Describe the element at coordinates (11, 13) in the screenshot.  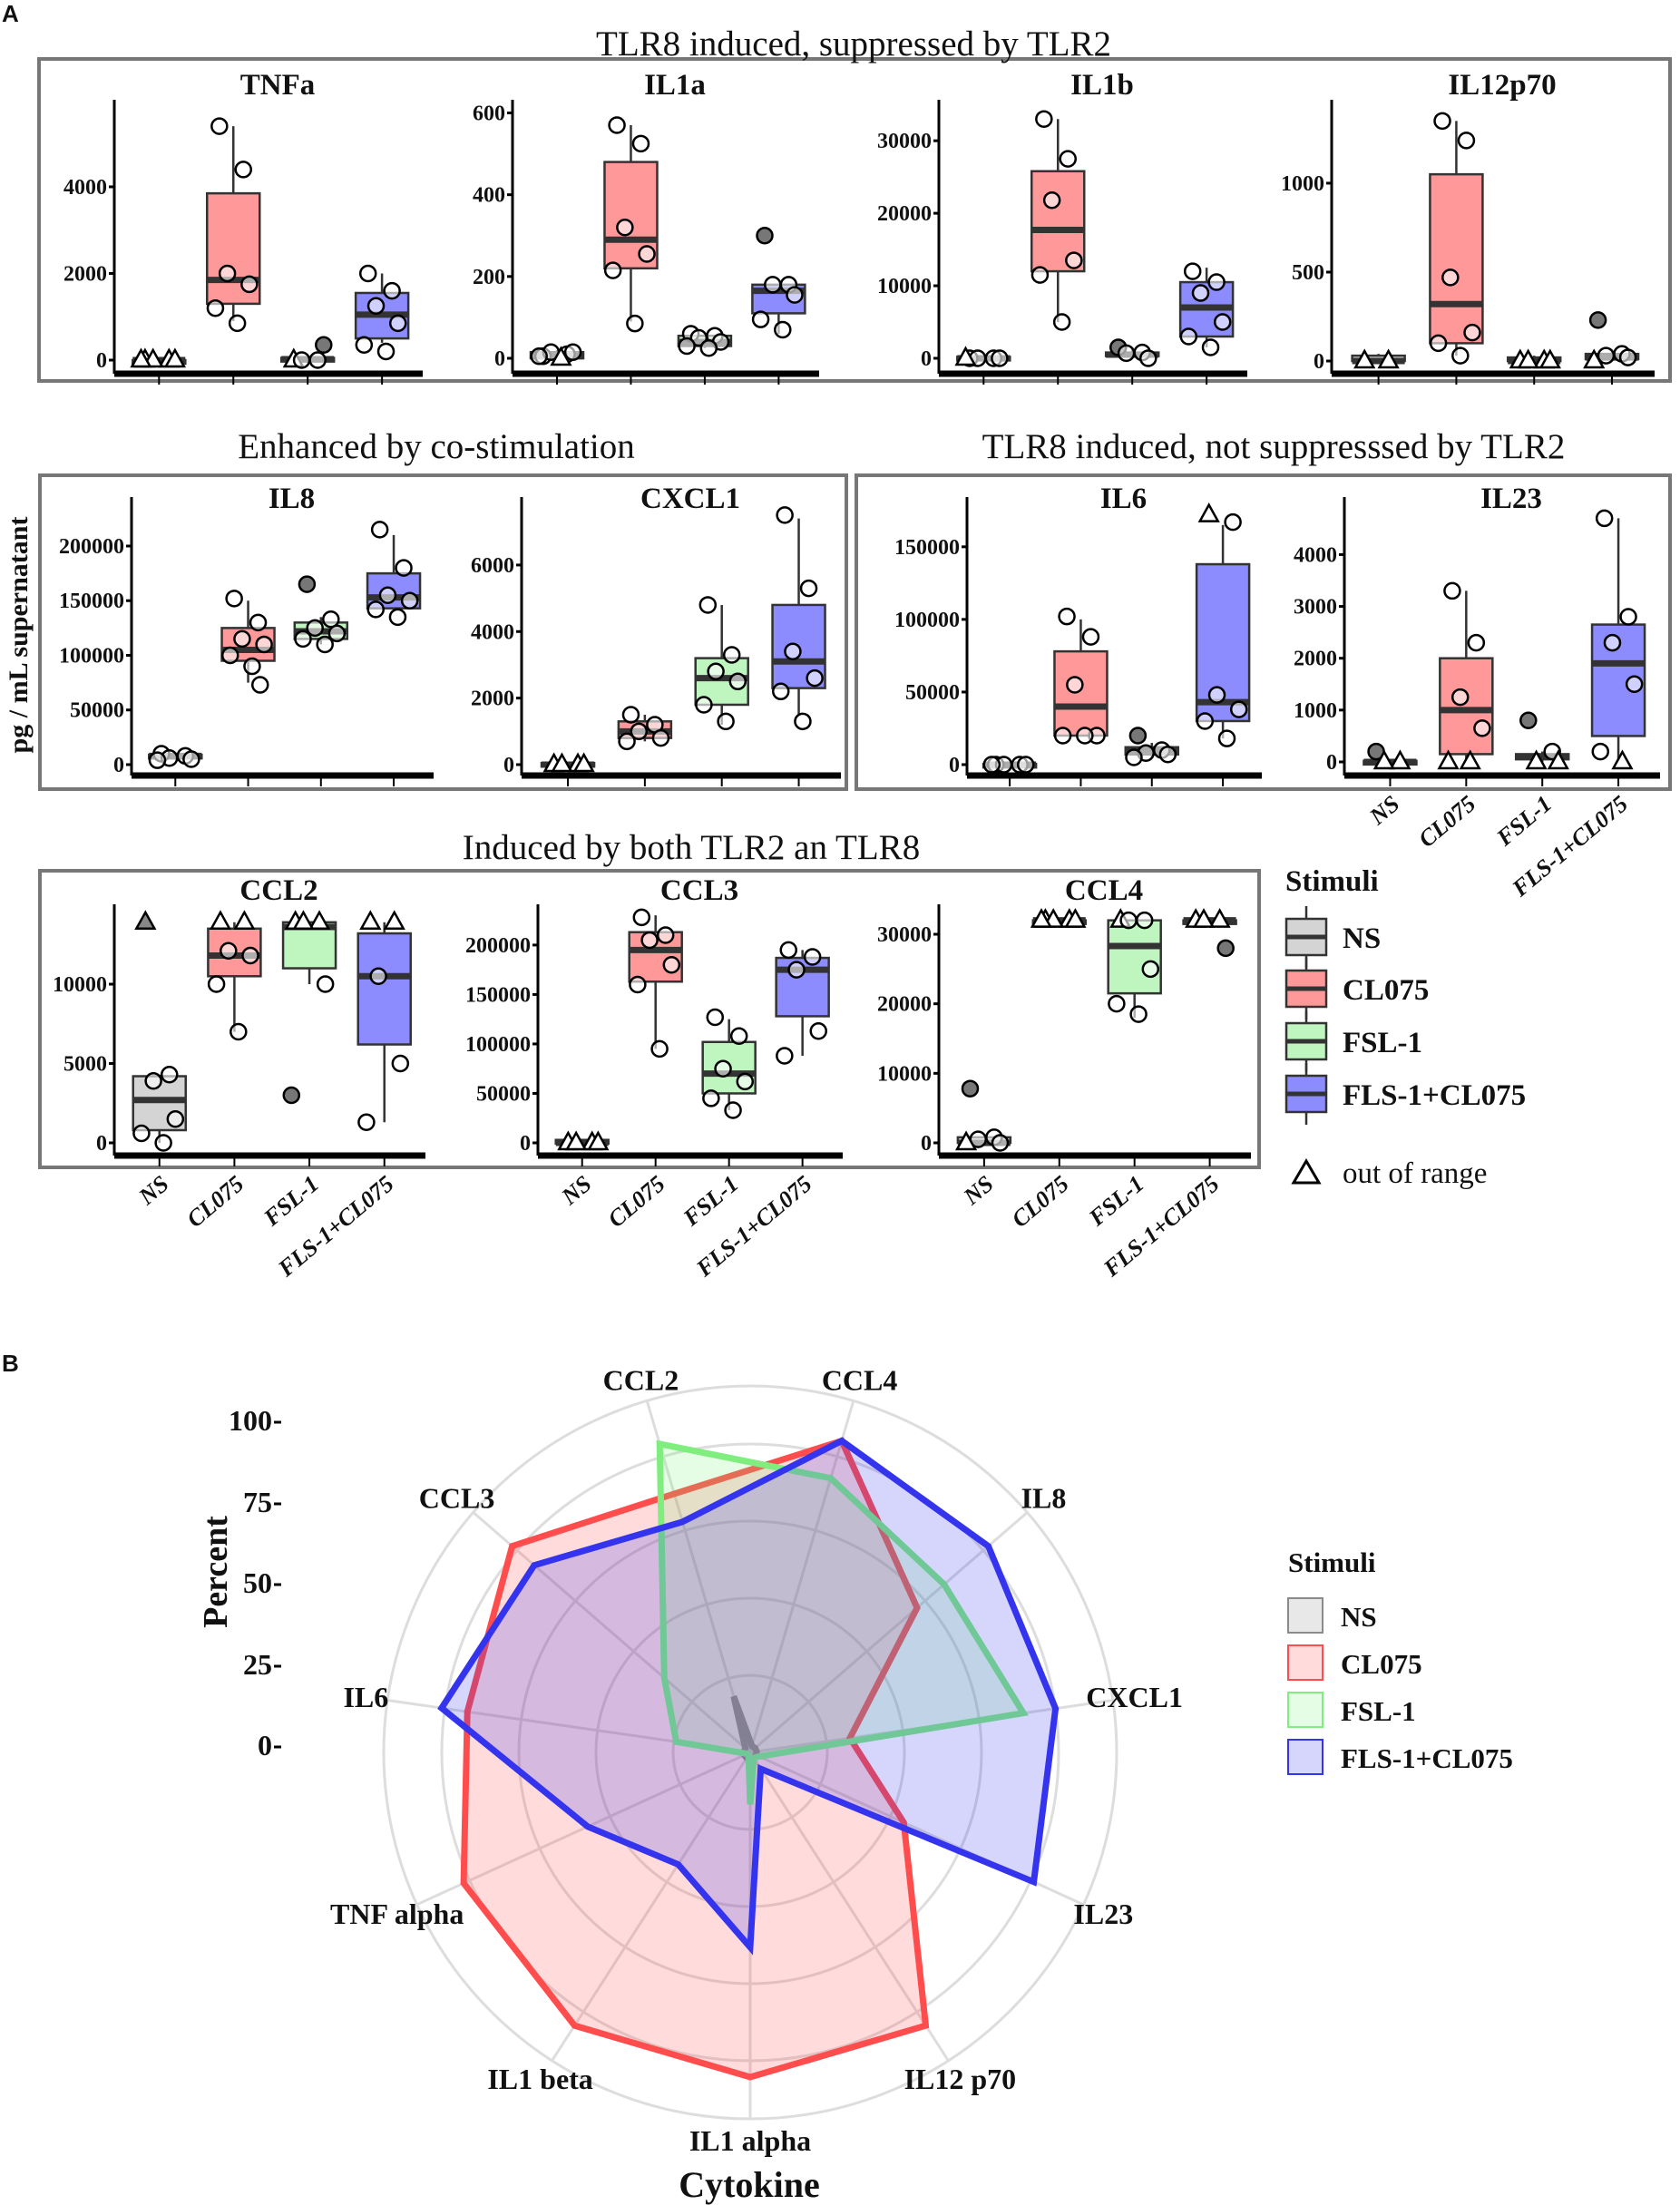
I see `panel-label-a: A` at that location.